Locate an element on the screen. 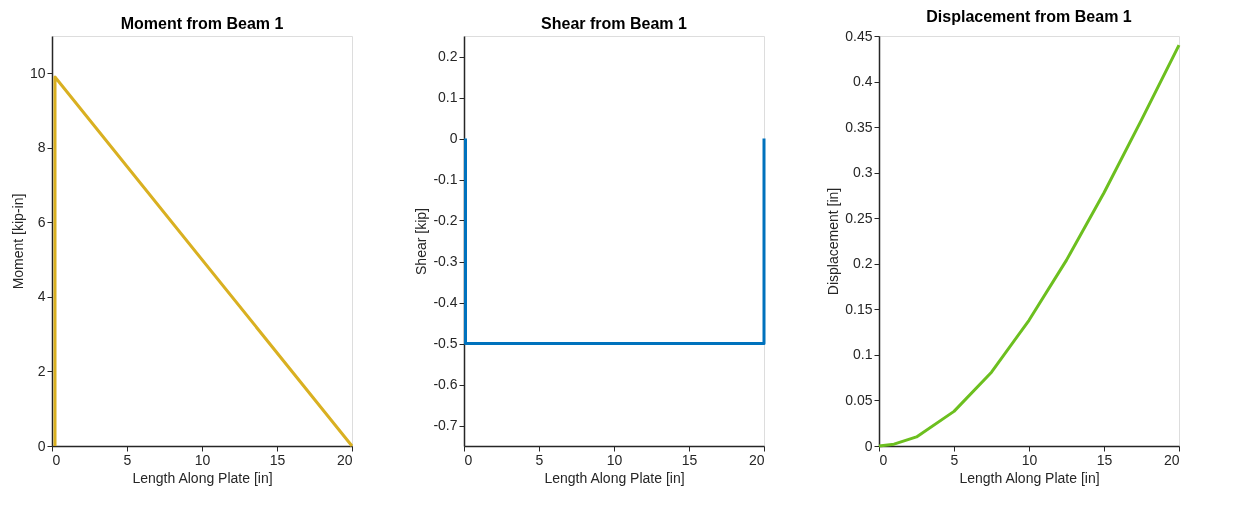 The width and height of the screenshot is (1252, 506). chart-title: Shear from Beam 1 is located at coordinates (614, 23).